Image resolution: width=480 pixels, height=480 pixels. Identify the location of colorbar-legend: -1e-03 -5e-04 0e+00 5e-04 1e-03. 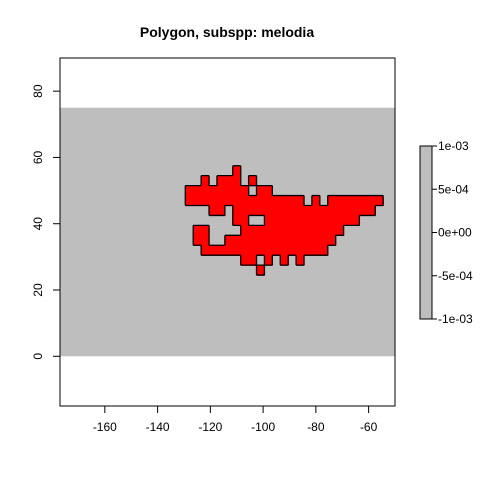
(446, 232).